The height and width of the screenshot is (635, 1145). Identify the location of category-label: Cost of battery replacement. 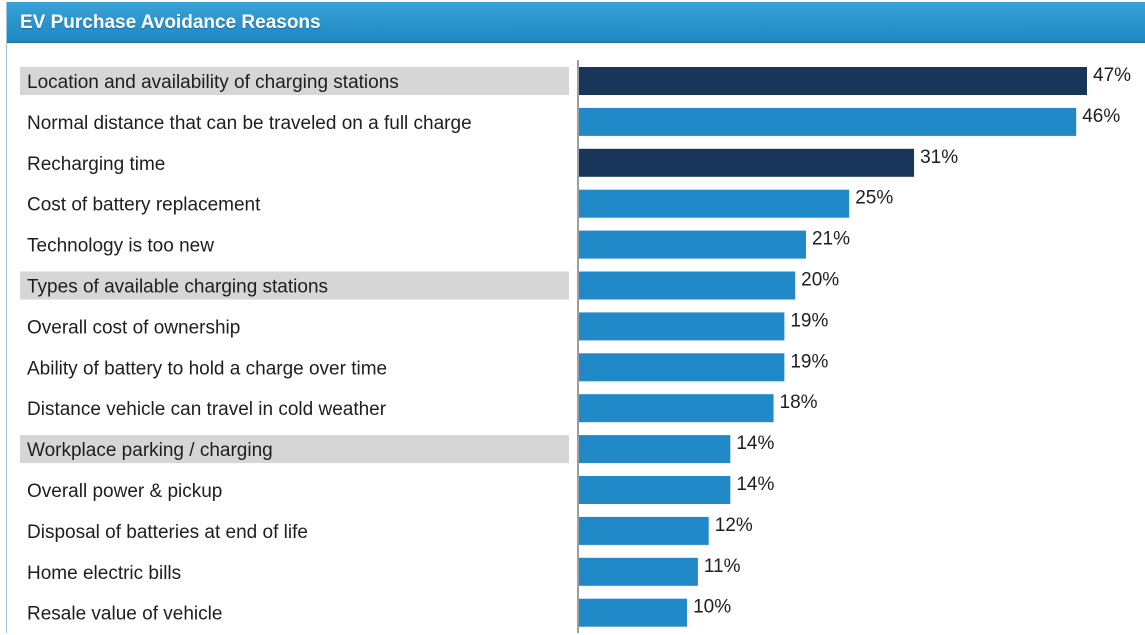
(144, 205).